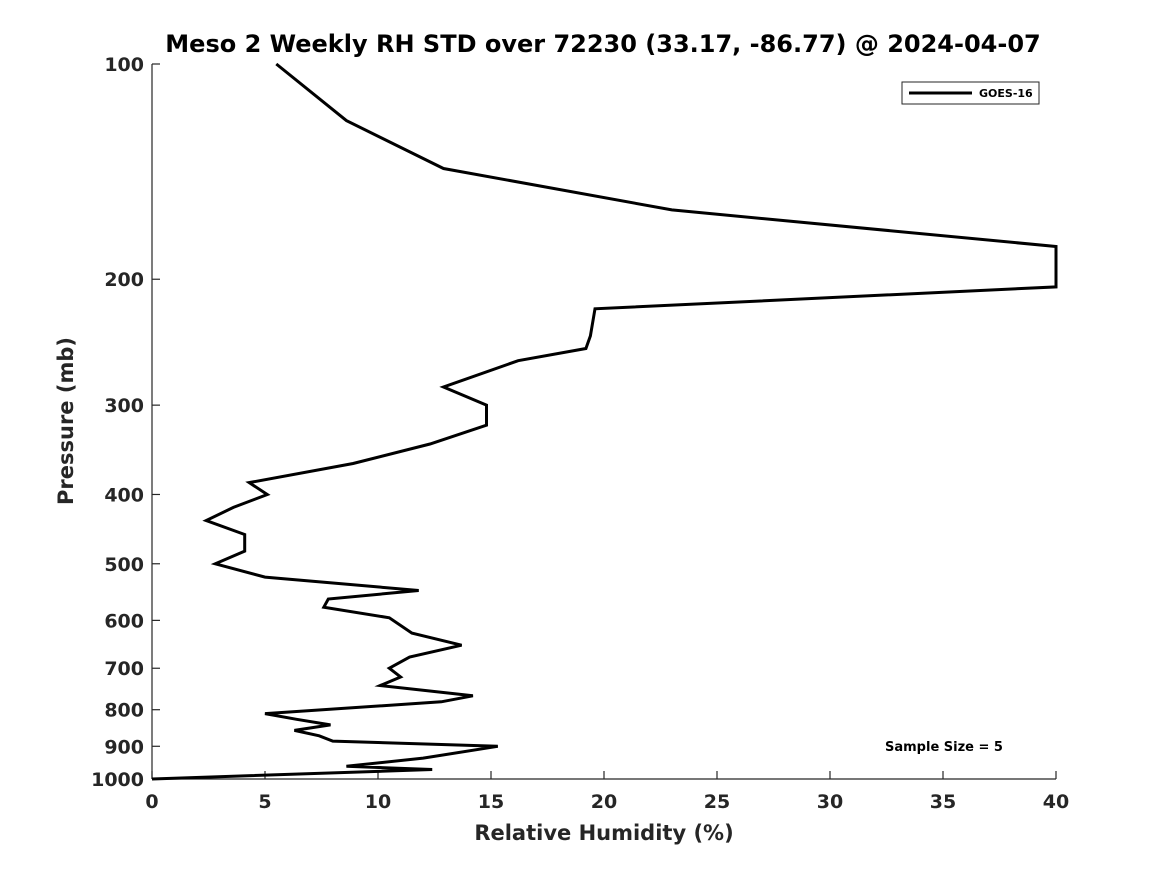  I want to click on x-tick-label: 15, so click(491, 802).